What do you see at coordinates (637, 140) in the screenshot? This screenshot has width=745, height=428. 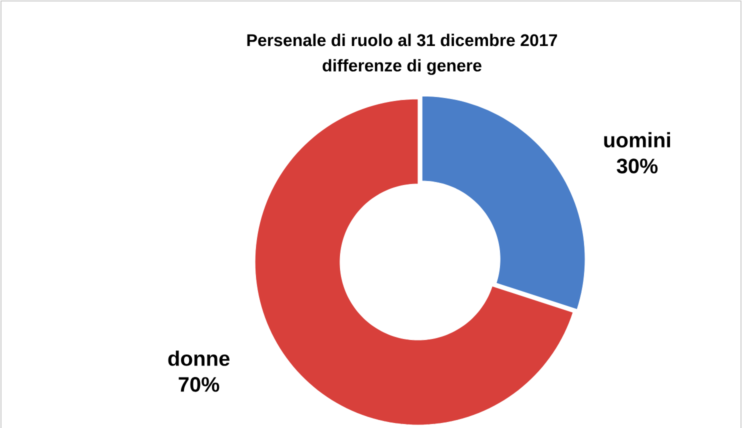 I see `slice-label: uomini` at bounding box center [637, 140].